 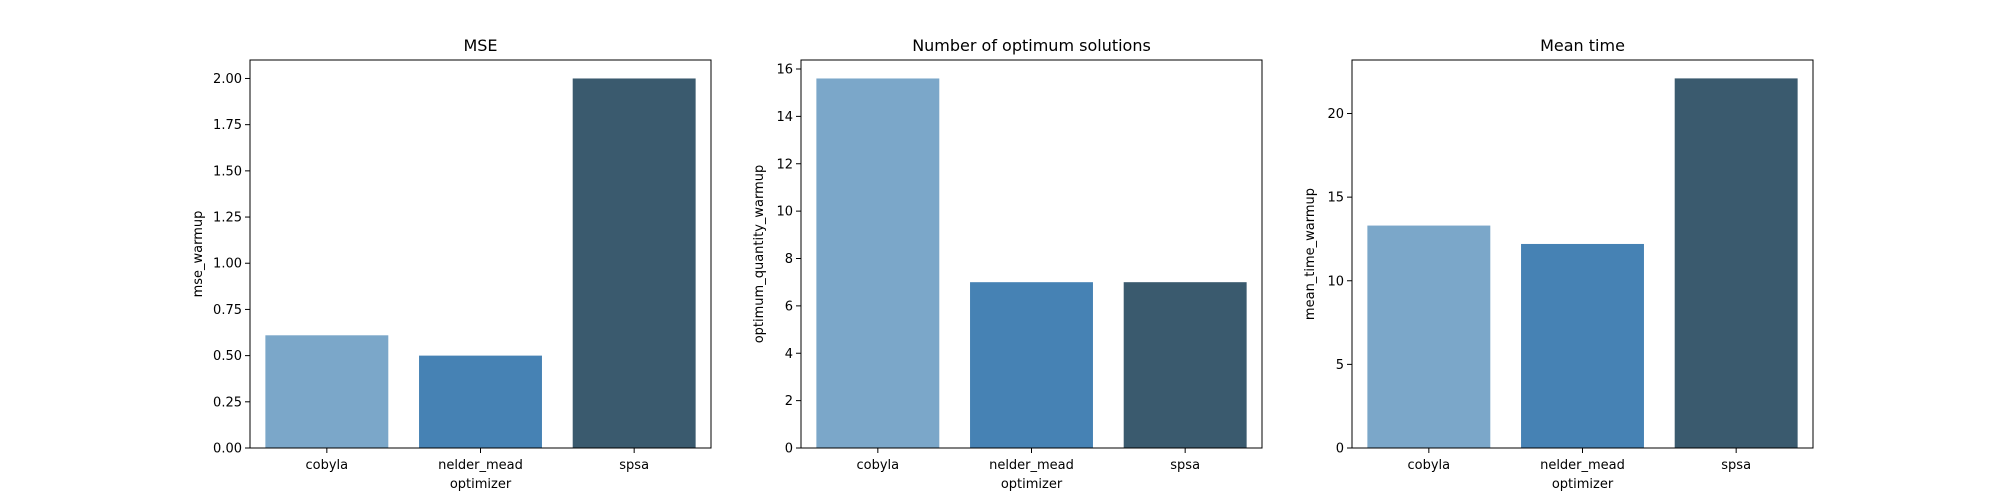 What do you see at coordinates (784, 164) in the screenshot?
I see `y-tick-label: 12` at bounding box center [784, 164].